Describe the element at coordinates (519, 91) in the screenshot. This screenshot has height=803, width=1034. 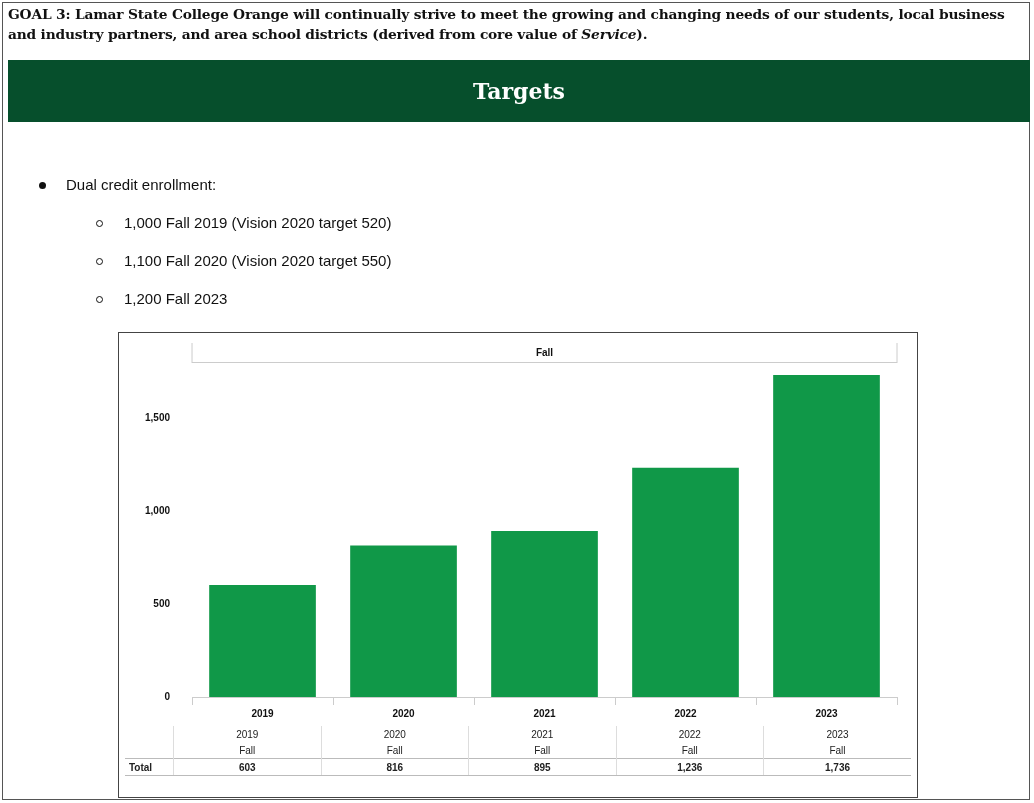
I see `chart-subtitle: Targets` at that location.